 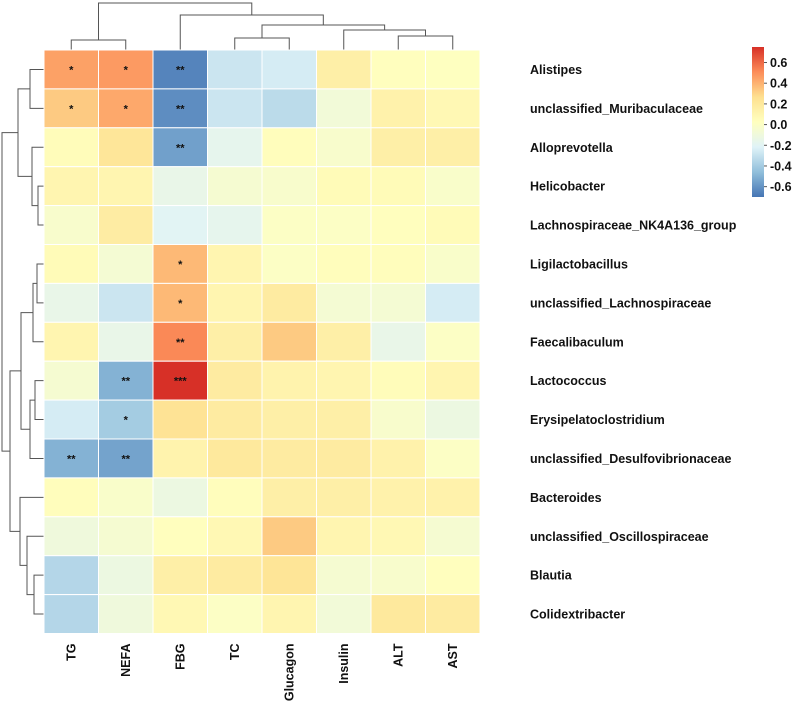 I want to click on colorbar-tick-label: -0.4, so click(x=781, y=166).